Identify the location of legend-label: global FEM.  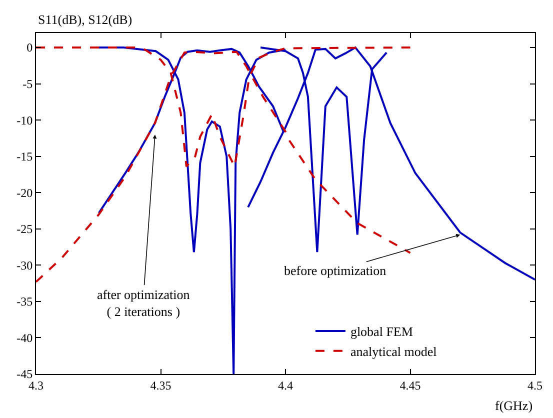
(382, 332).